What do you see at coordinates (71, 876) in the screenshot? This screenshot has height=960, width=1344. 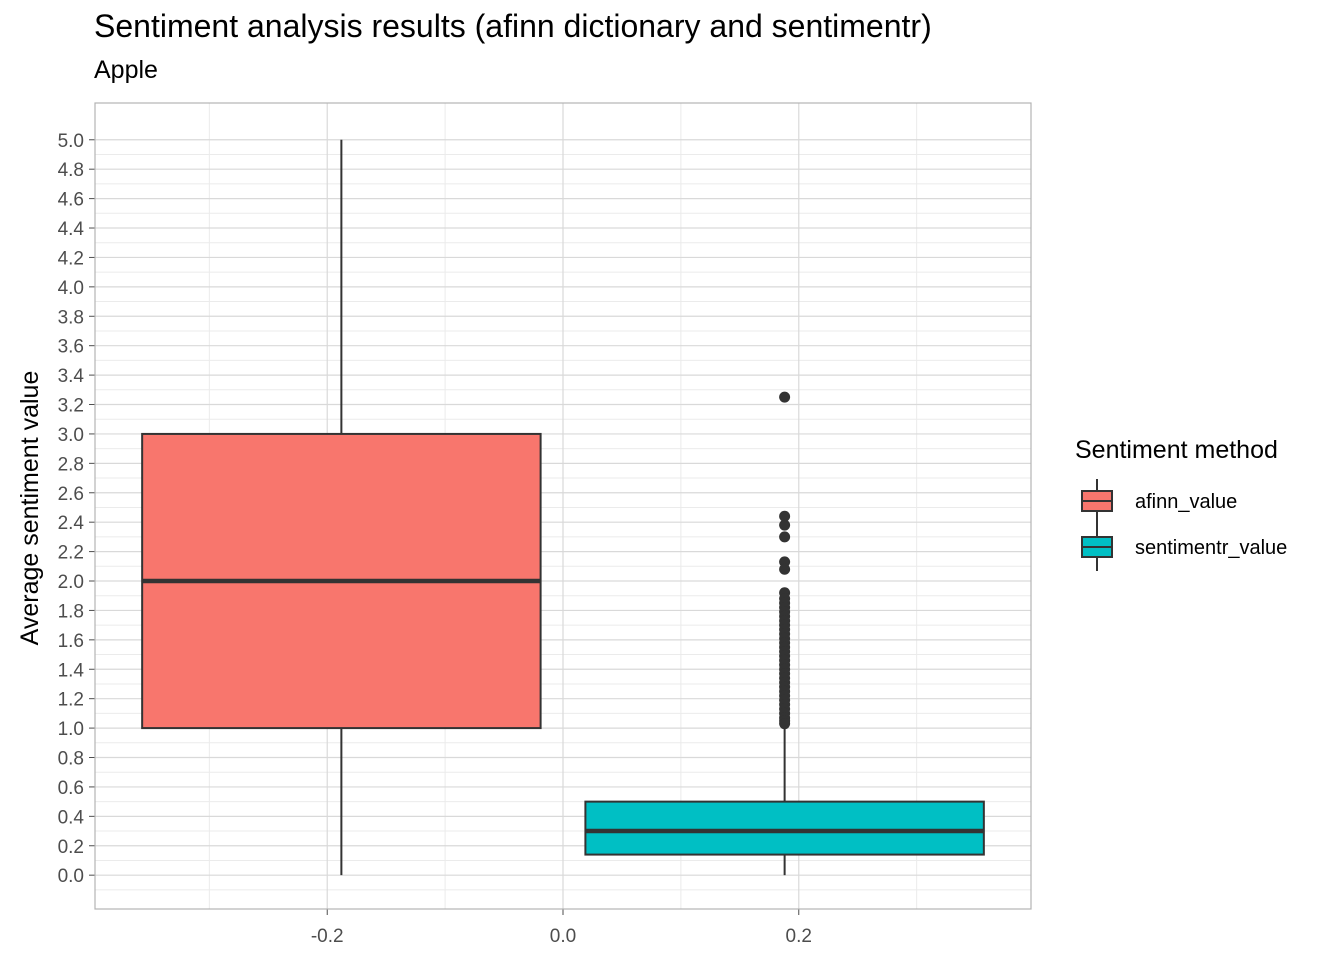 I see `y-tick-label: 0.0` at bounding box center [71, 876].